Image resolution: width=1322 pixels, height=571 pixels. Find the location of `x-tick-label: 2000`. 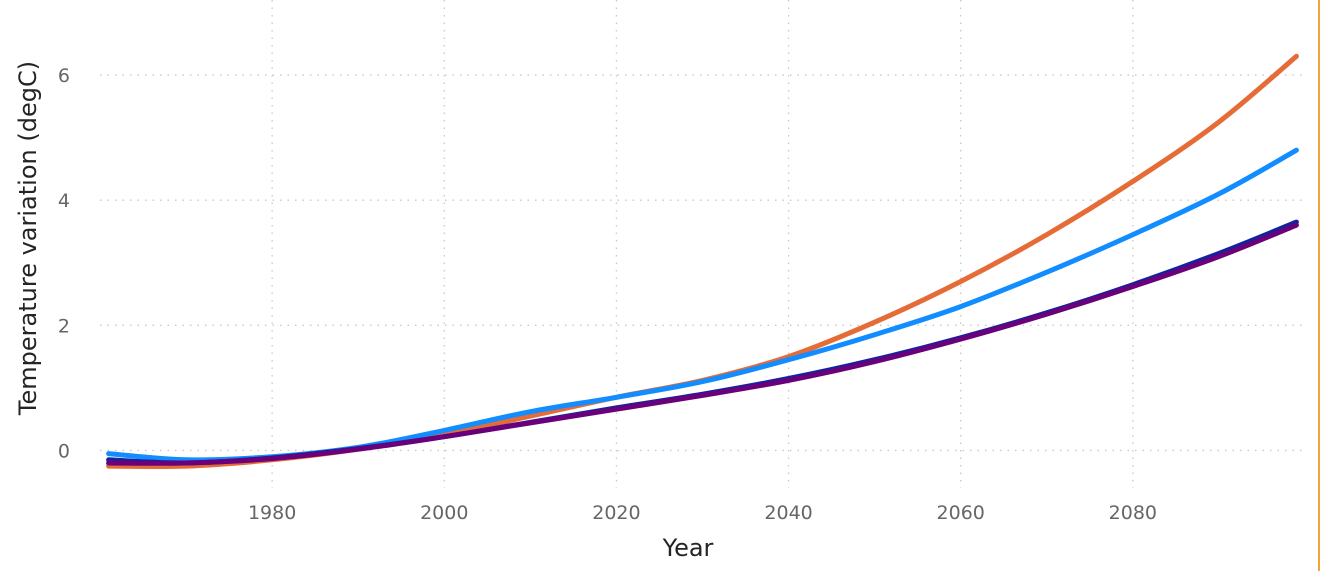

x-tick-label: 2000 is located at coordinates (444, 513).